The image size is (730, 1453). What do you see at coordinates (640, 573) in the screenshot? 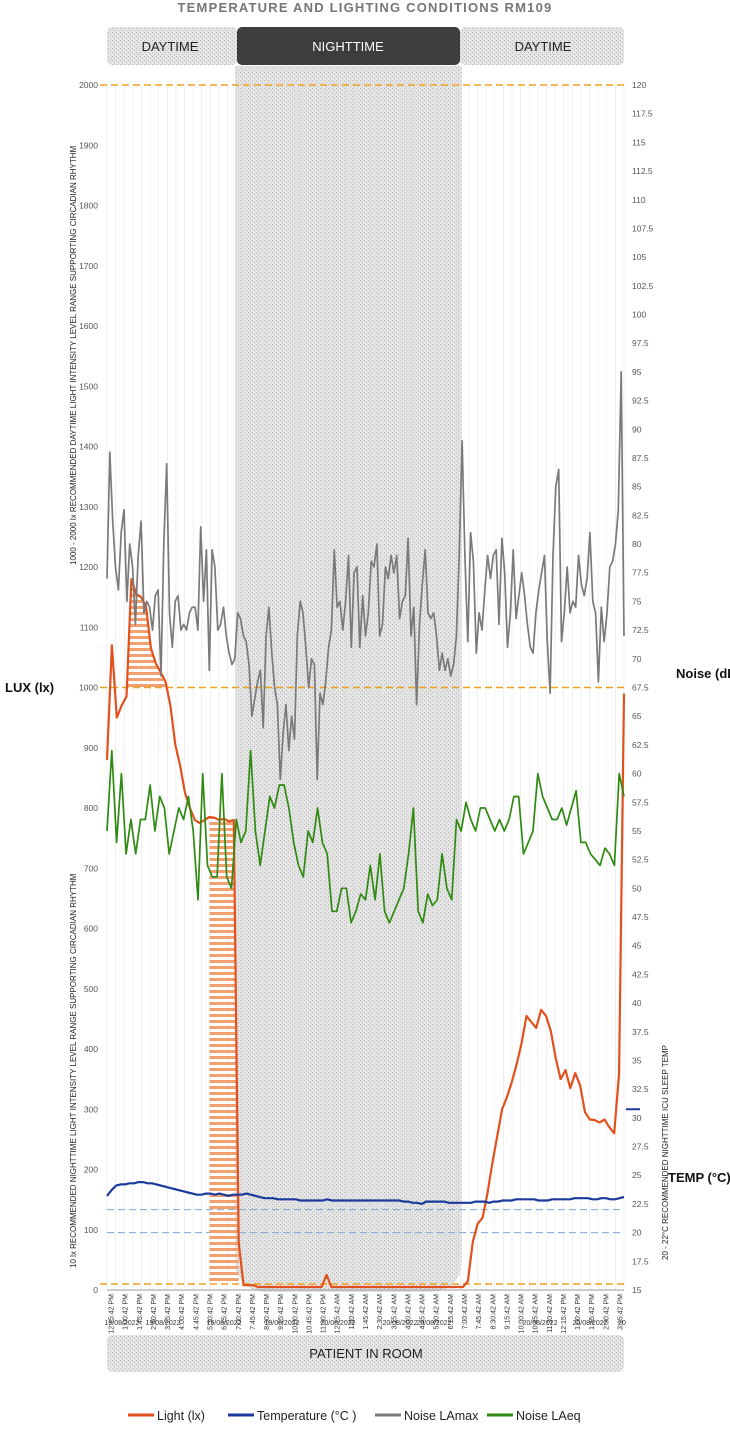
I see `y-right-noise-tick-label: 77.5` at bounding box center [640, 573].